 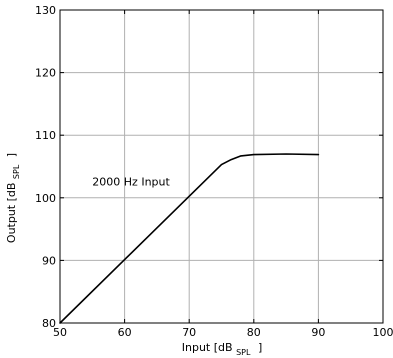 I want to click on x-tick-label: 100, so click(x=383, y=332).